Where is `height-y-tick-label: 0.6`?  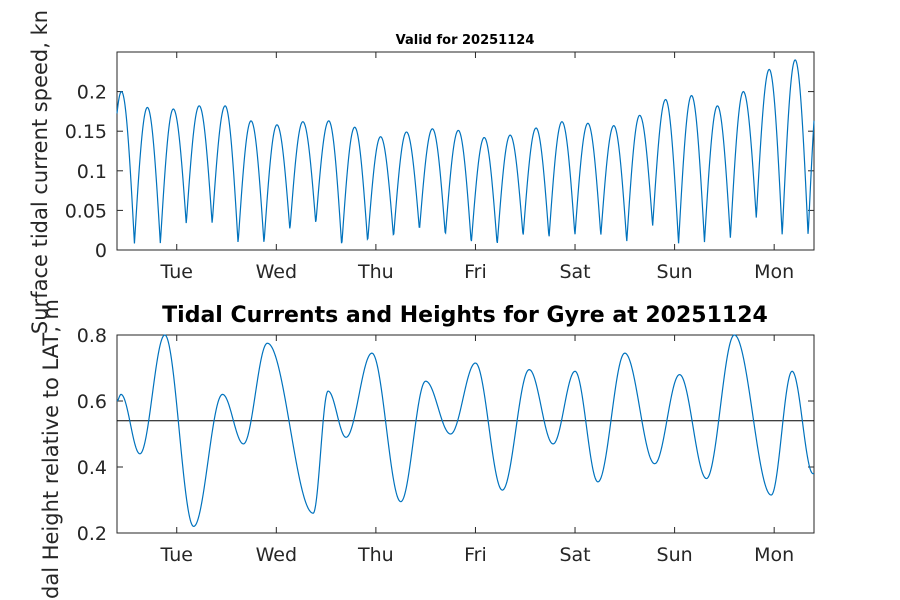
height-y-tick-label: 0.6 is located at coordinates (92, 402).